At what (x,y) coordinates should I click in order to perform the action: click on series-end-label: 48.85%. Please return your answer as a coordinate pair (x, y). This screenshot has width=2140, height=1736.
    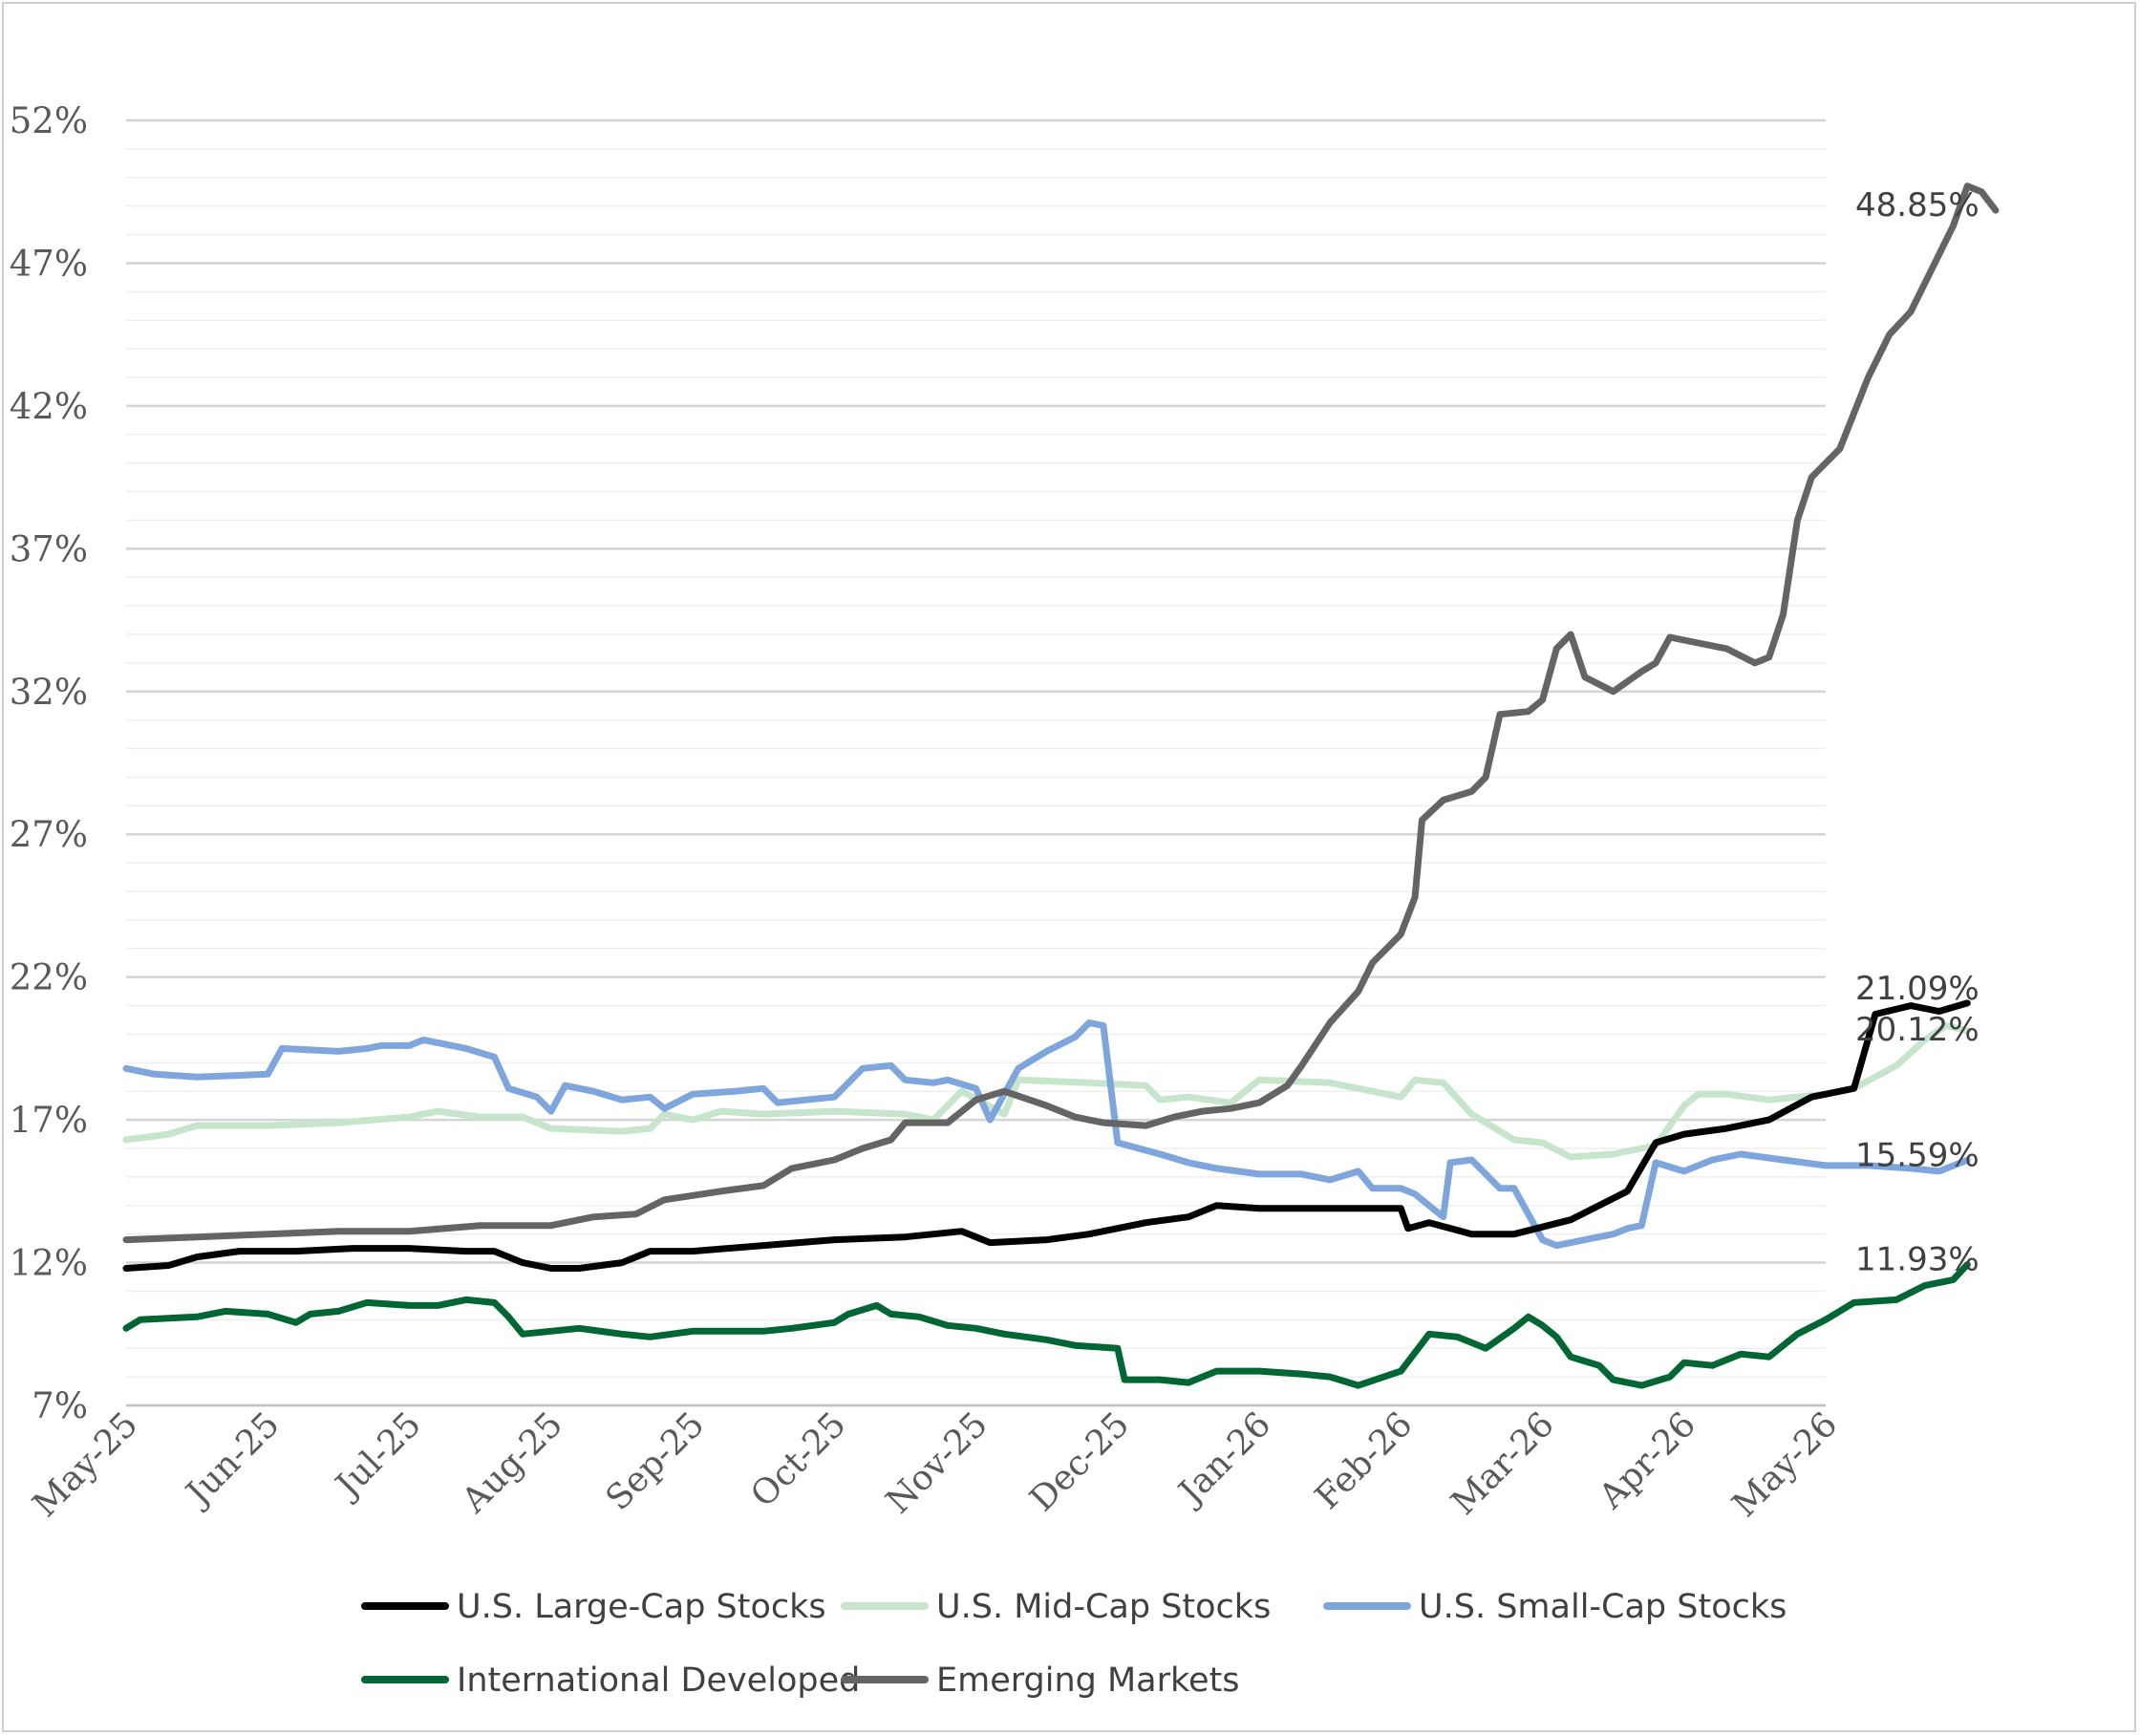
    Looking at the image, I should click on (1917, 205).